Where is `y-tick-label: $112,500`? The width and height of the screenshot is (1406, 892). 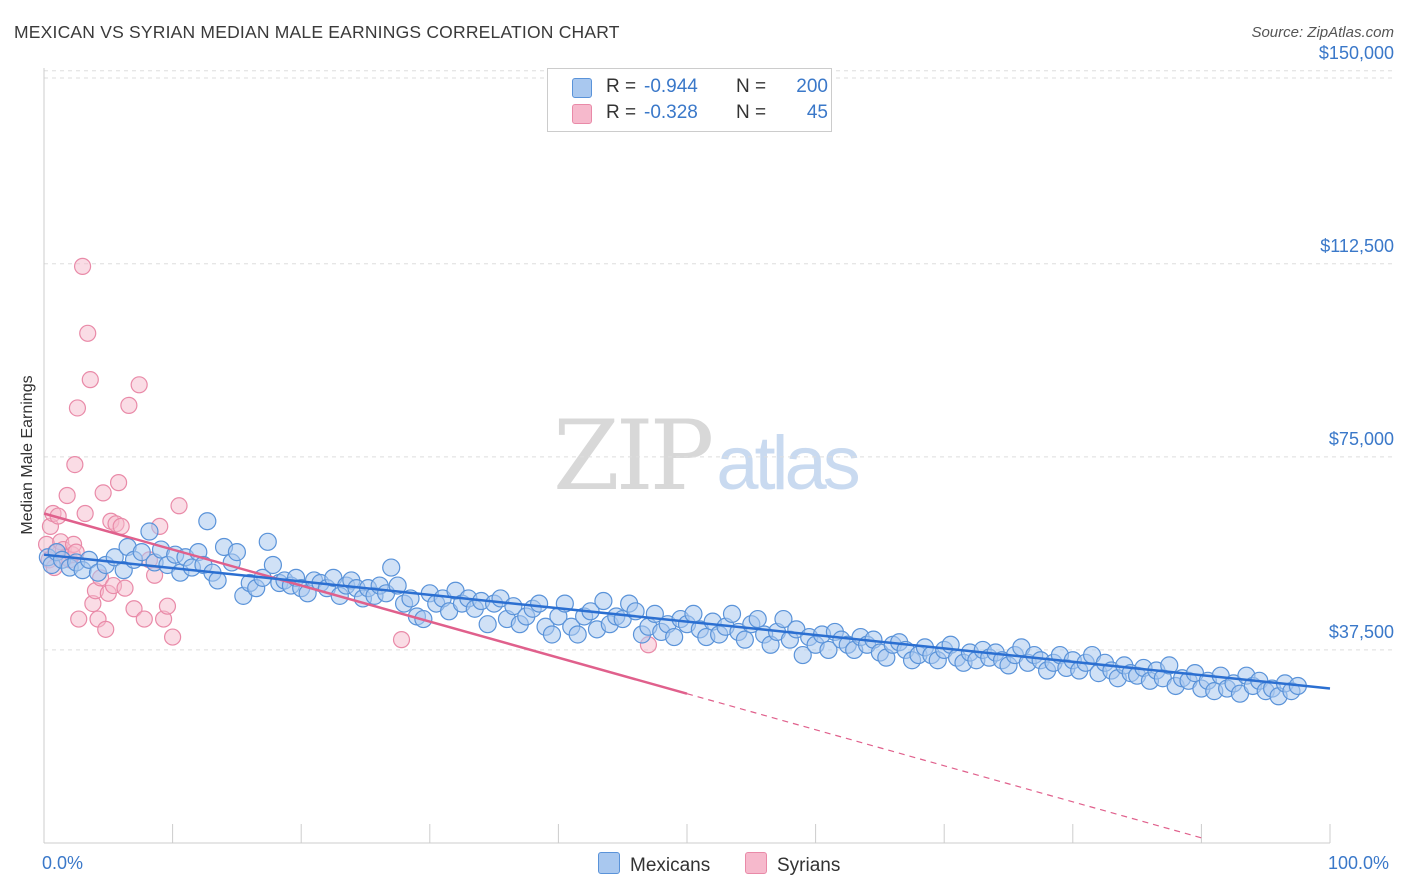 y-tick-label: $112,500 is located at coordinates (1357, 245).